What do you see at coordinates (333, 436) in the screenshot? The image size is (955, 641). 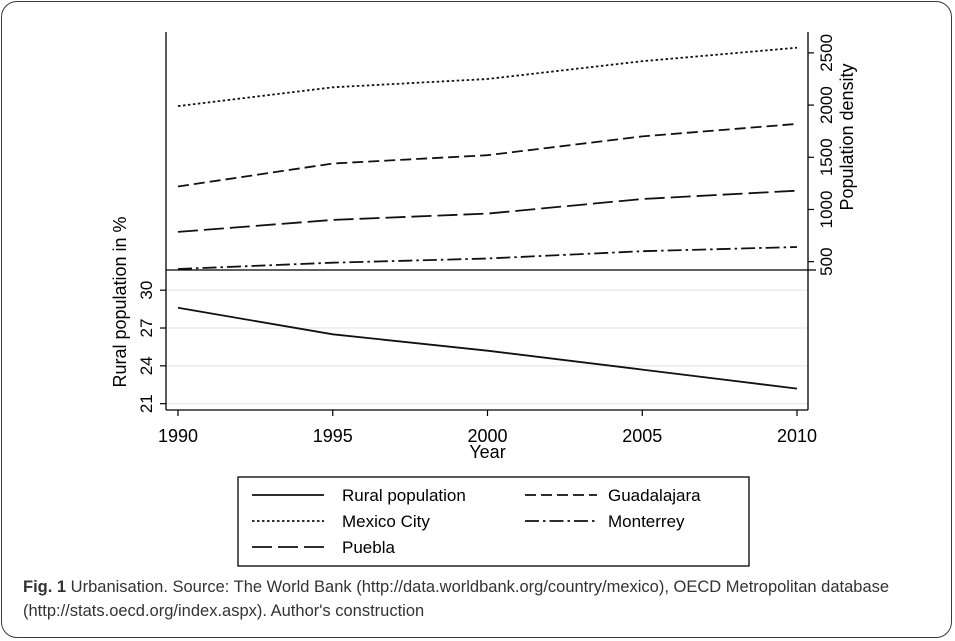 I see `x-tick-label: 1995` at bounding box center [333, 436].